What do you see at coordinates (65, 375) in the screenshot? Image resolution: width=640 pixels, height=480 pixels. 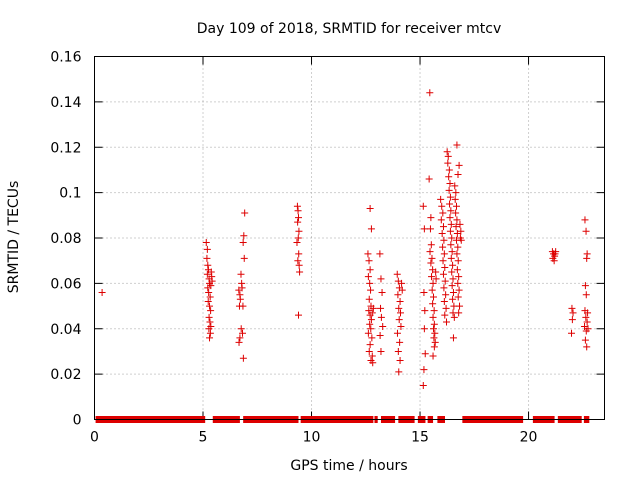 I see `y-tick-label: 0.02` at bounding box center [65, 375].